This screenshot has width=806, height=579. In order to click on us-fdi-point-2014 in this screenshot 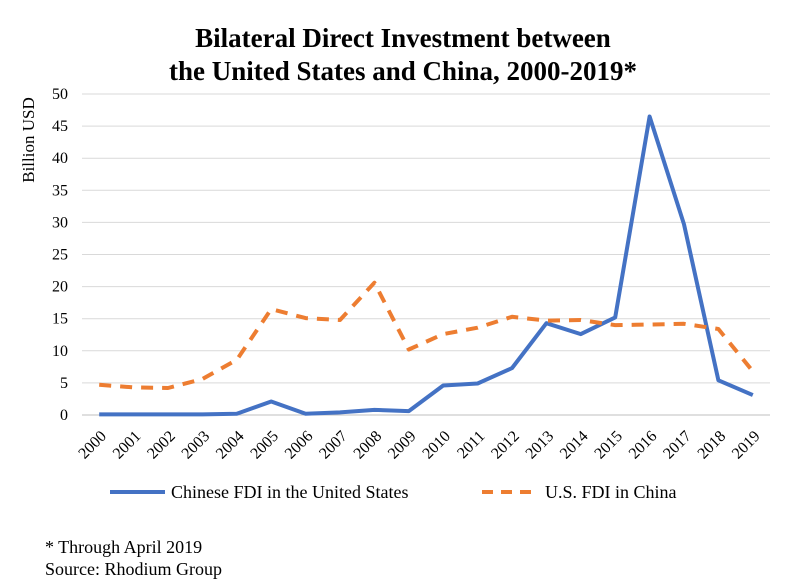, I will do `click(581, 320)`.